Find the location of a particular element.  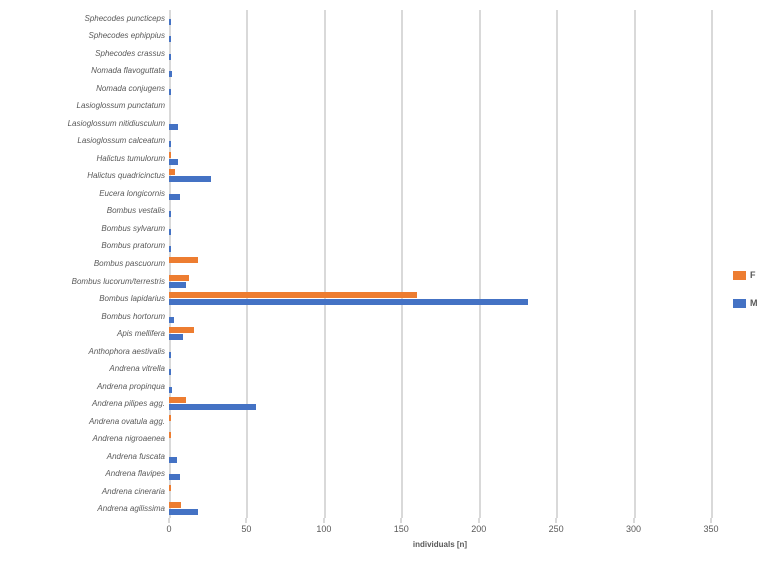

category-label: Lasioglossum punctatum is located at coordinates (121, 106).